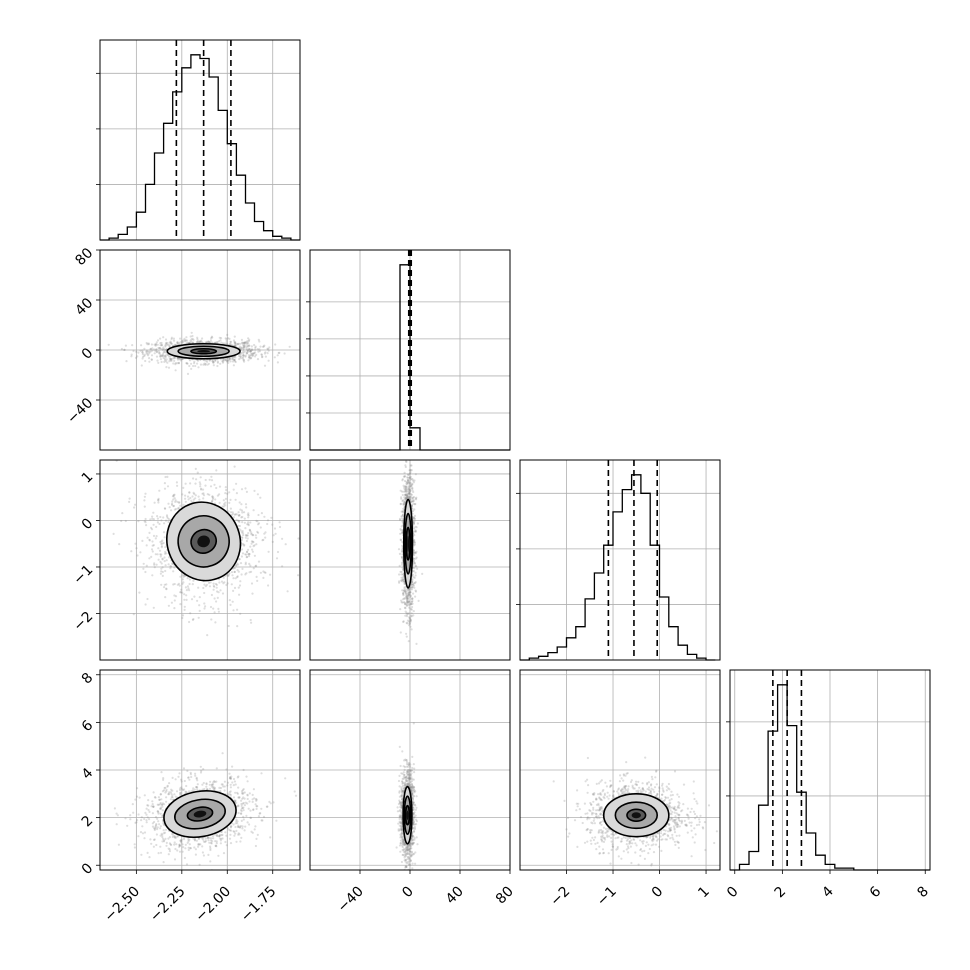  Describe the element at coordinates (200, 147) in the screenshot. I see `histogram-steps` at that location.